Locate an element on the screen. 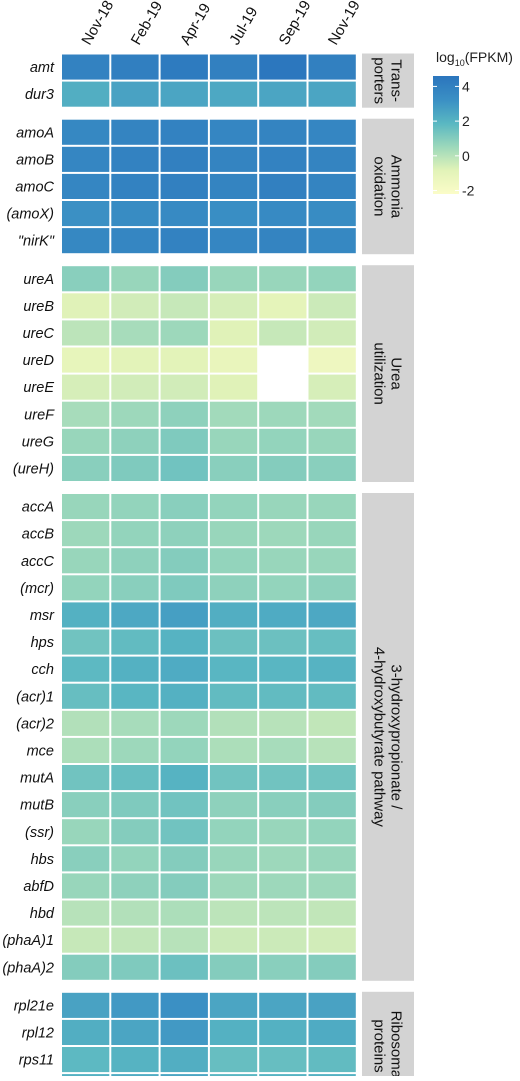  column-labels: Nov-18 Feb-19 Apr-19 Jul-19 Sep-19 Nov-19 is located at coordinates (220, 24).